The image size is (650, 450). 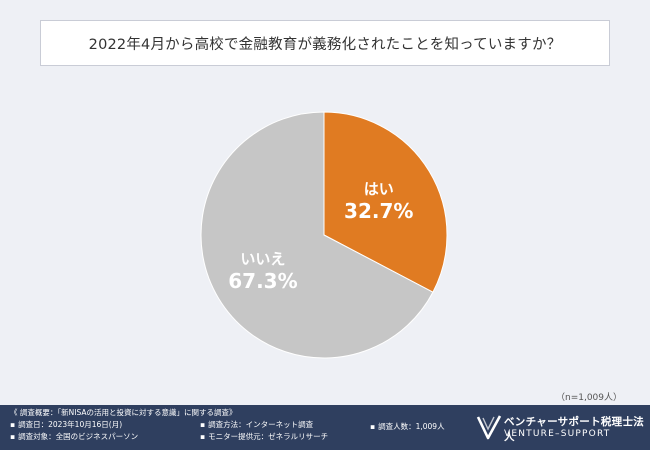 I want to click on survey-provider-text: モニター提供元：ゼネラルリサーチ, so click(x=268, y=436).